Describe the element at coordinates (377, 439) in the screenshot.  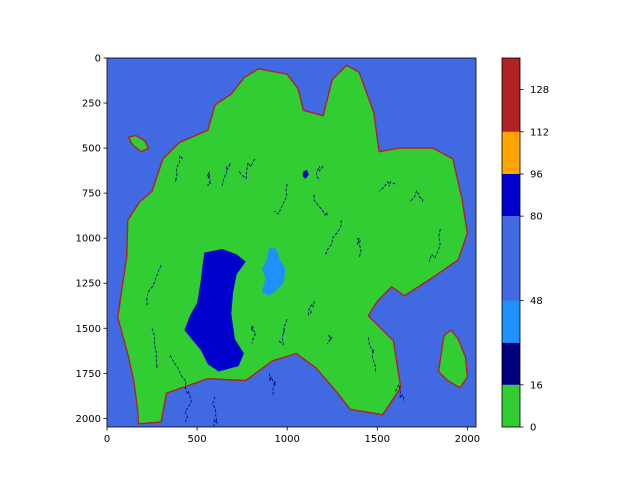
I see `x-tick-label: 1500` at that location.